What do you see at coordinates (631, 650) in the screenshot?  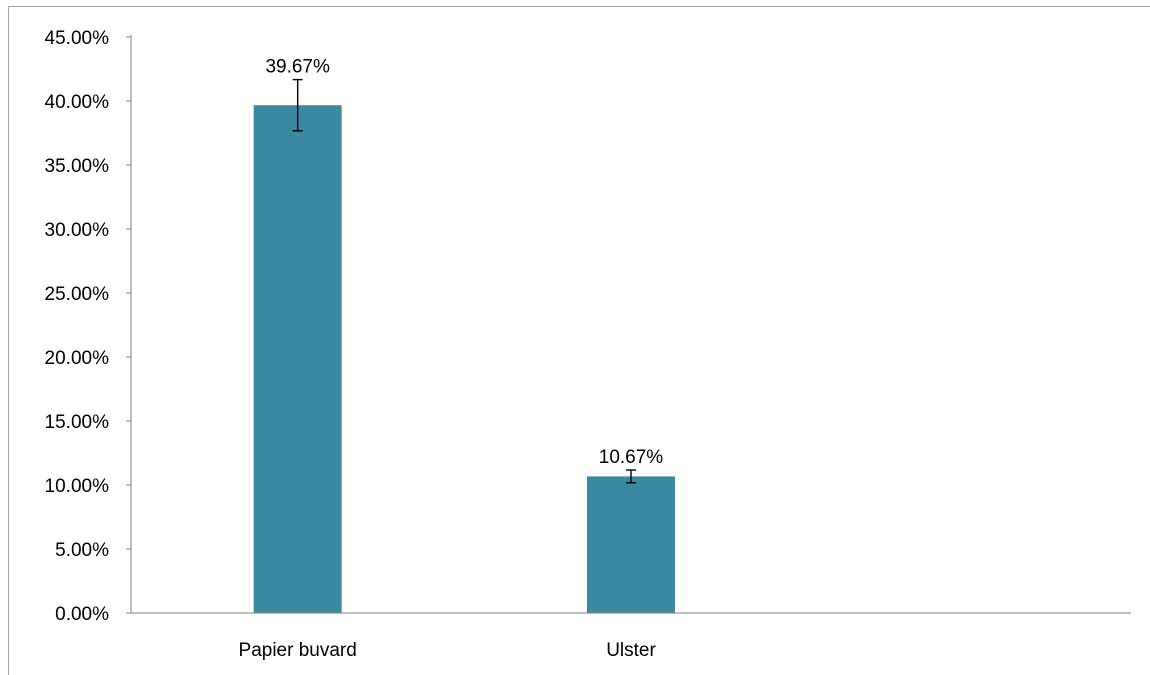 I see `x-tick-label: Ulster` at bounding box center [631, 650].